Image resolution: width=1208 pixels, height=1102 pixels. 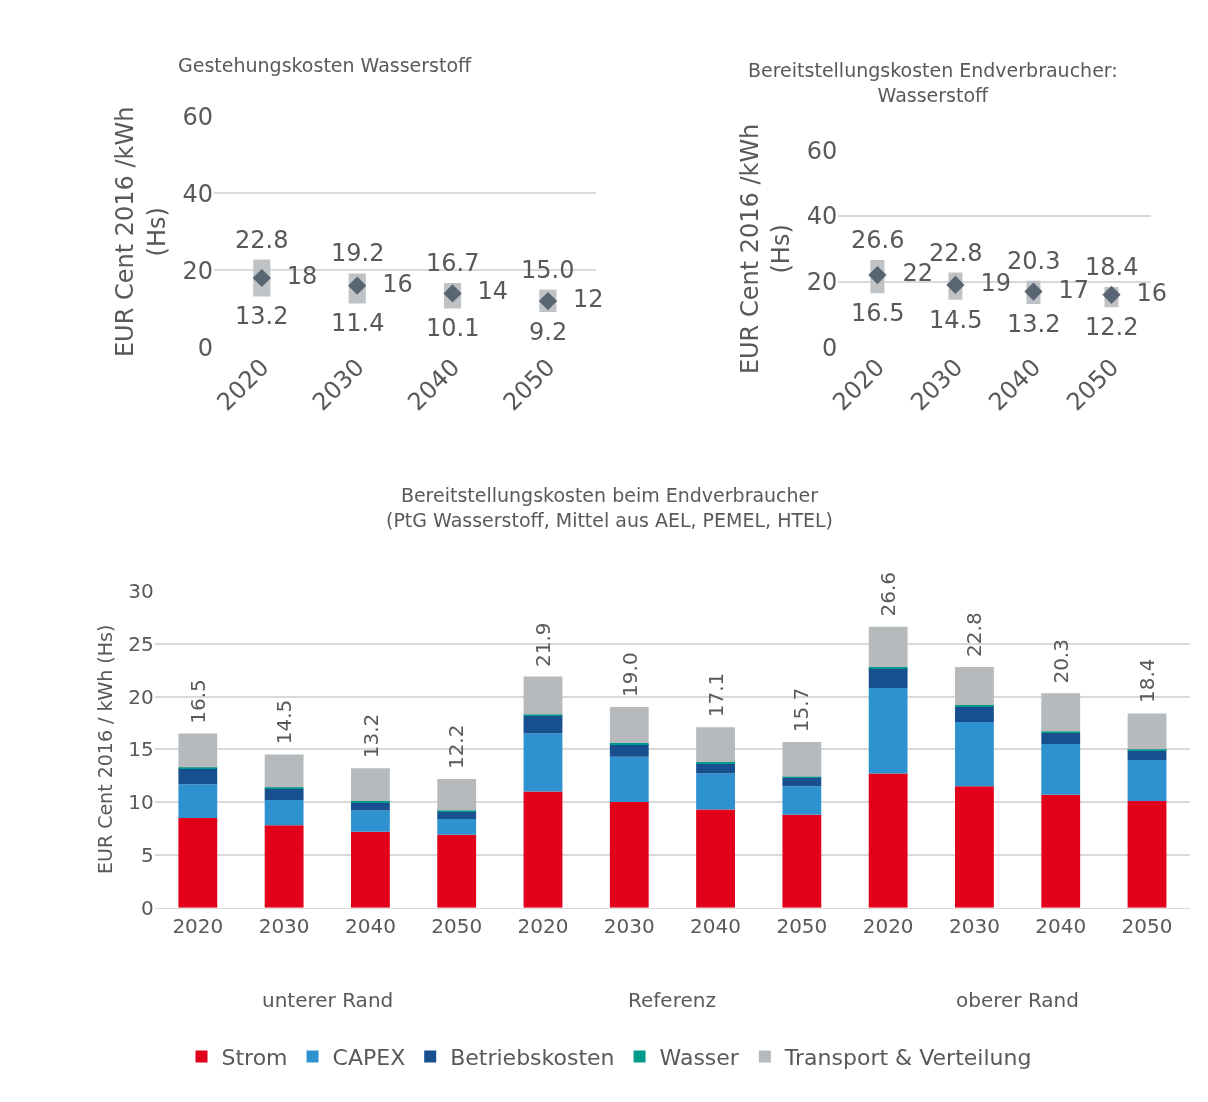 What do you see at coordinates (610, 507) in the screenshot?
I see `chart-title: Bereitstellungskosten beim Endverbraucher (PtG Wasserstoff, Mittel aus AEL, PEMEL, HTEL)` at bounding box center [610, 507].